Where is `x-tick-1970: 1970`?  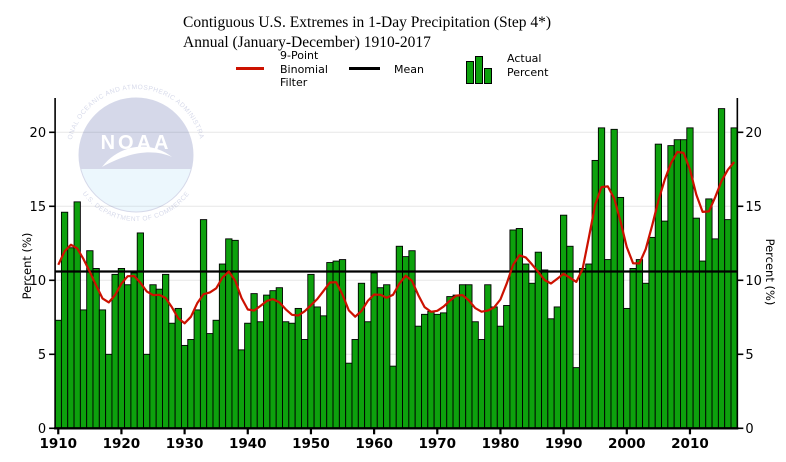
x-tick-1970: 1970 is located at coordinates (437, 444).